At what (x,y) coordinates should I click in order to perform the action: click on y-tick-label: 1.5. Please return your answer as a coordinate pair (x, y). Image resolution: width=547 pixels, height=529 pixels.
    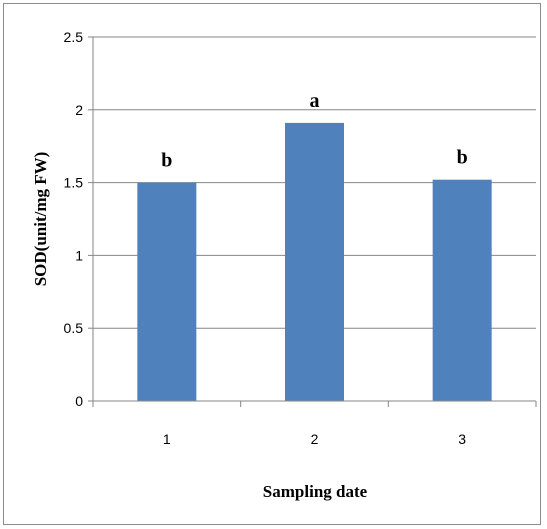
    Looking at the image, I should click on (74, 183).